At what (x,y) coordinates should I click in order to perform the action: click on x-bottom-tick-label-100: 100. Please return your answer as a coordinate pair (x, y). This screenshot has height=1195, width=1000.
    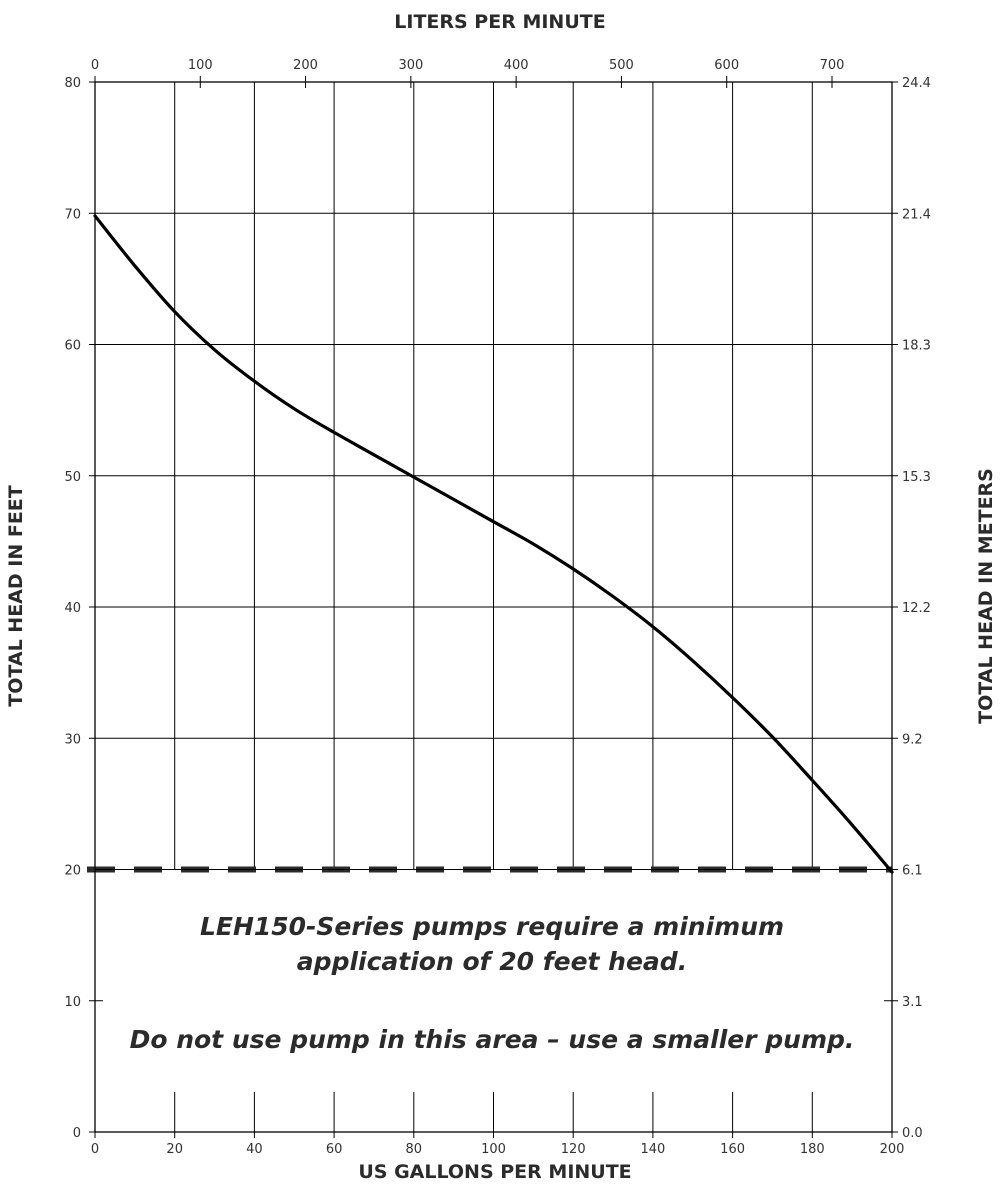
    Looking at the image, I should click on (493, 1149).